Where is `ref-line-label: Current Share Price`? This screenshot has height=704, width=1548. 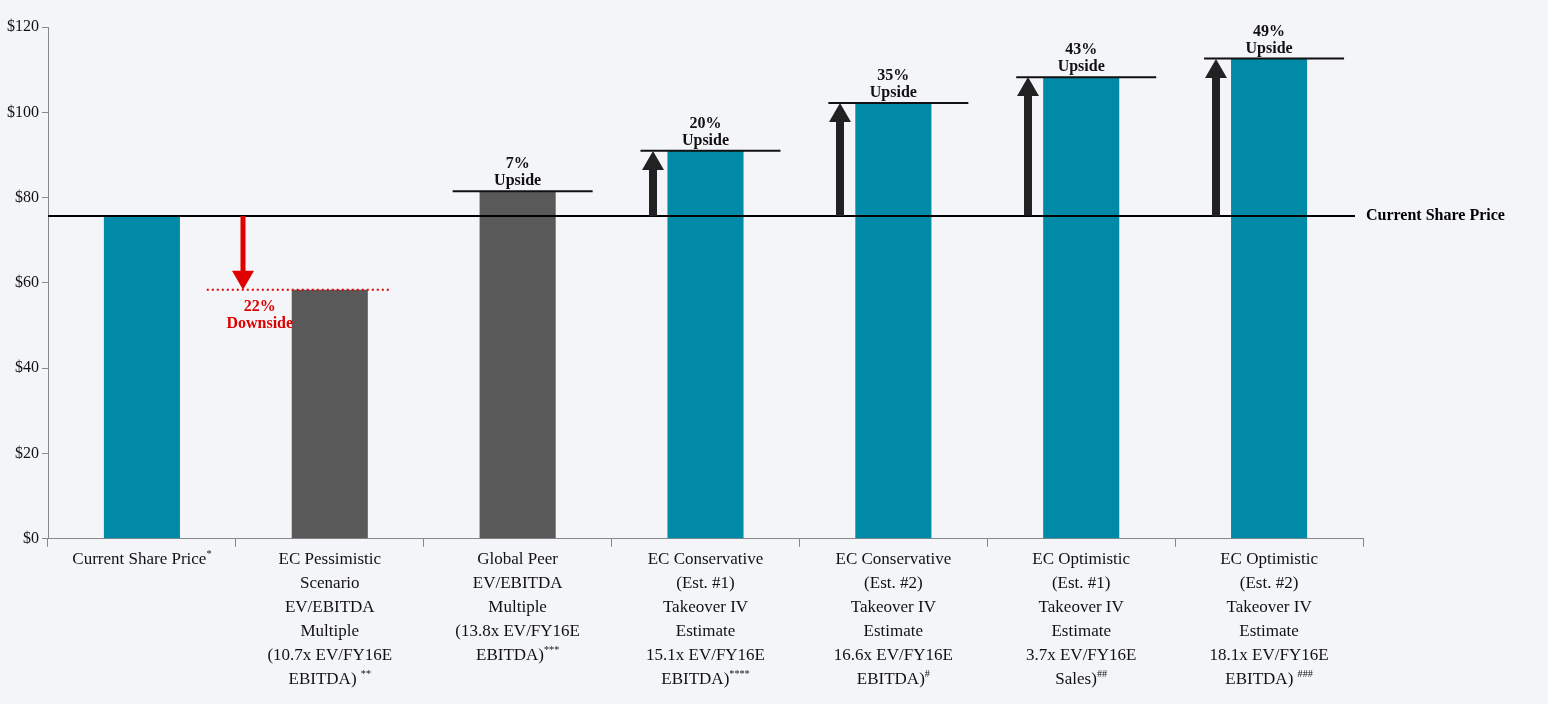
ref-line-label: Current Share Price is located at coordinates (1435, 215).